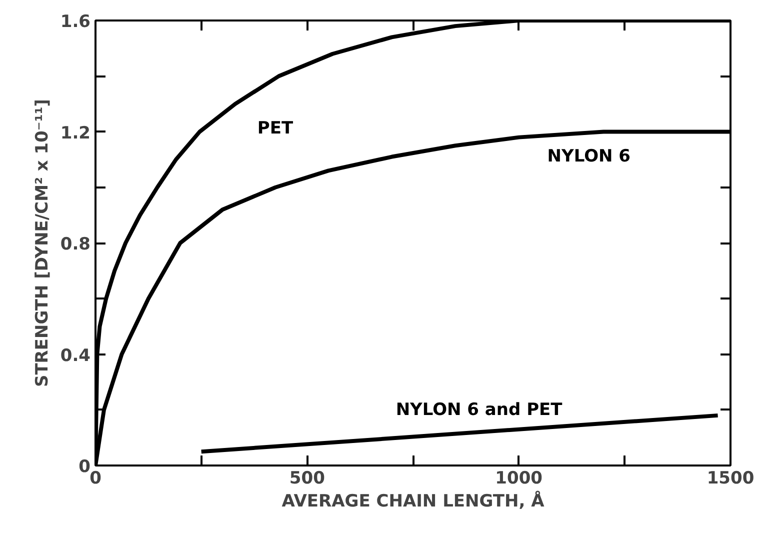 This screenshot has width=765, height=541. I want to click on y-tick-label: 1.6, so click(75, 22).